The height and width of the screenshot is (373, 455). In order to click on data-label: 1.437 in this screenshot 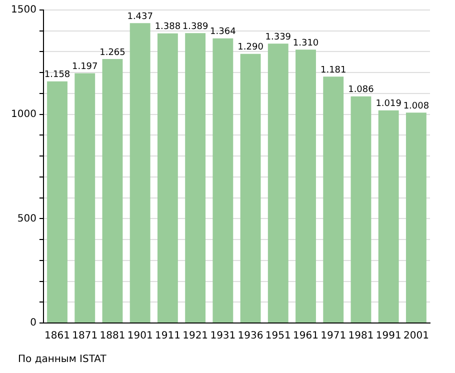, I will do `click(140, 17)`.